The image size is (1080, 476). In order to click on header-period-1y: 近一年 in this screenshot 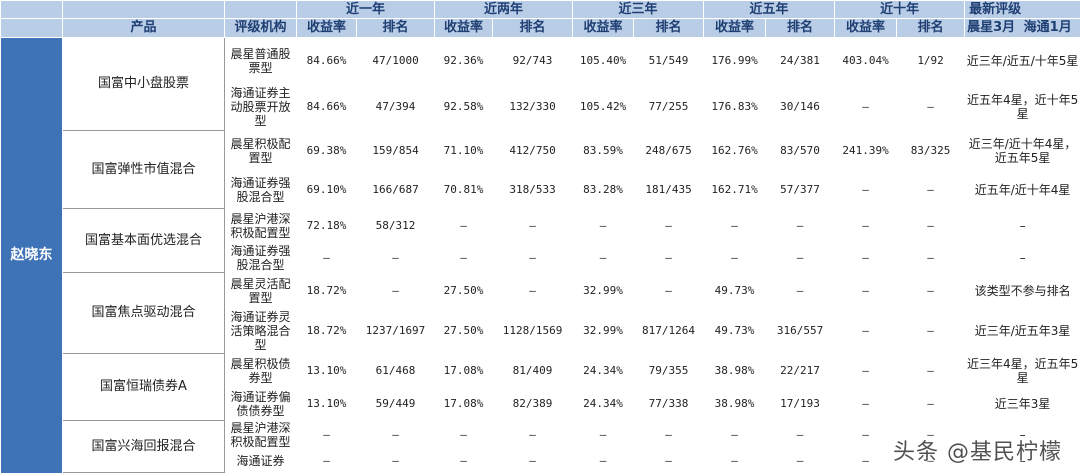, I will do `click(365, 9)`.